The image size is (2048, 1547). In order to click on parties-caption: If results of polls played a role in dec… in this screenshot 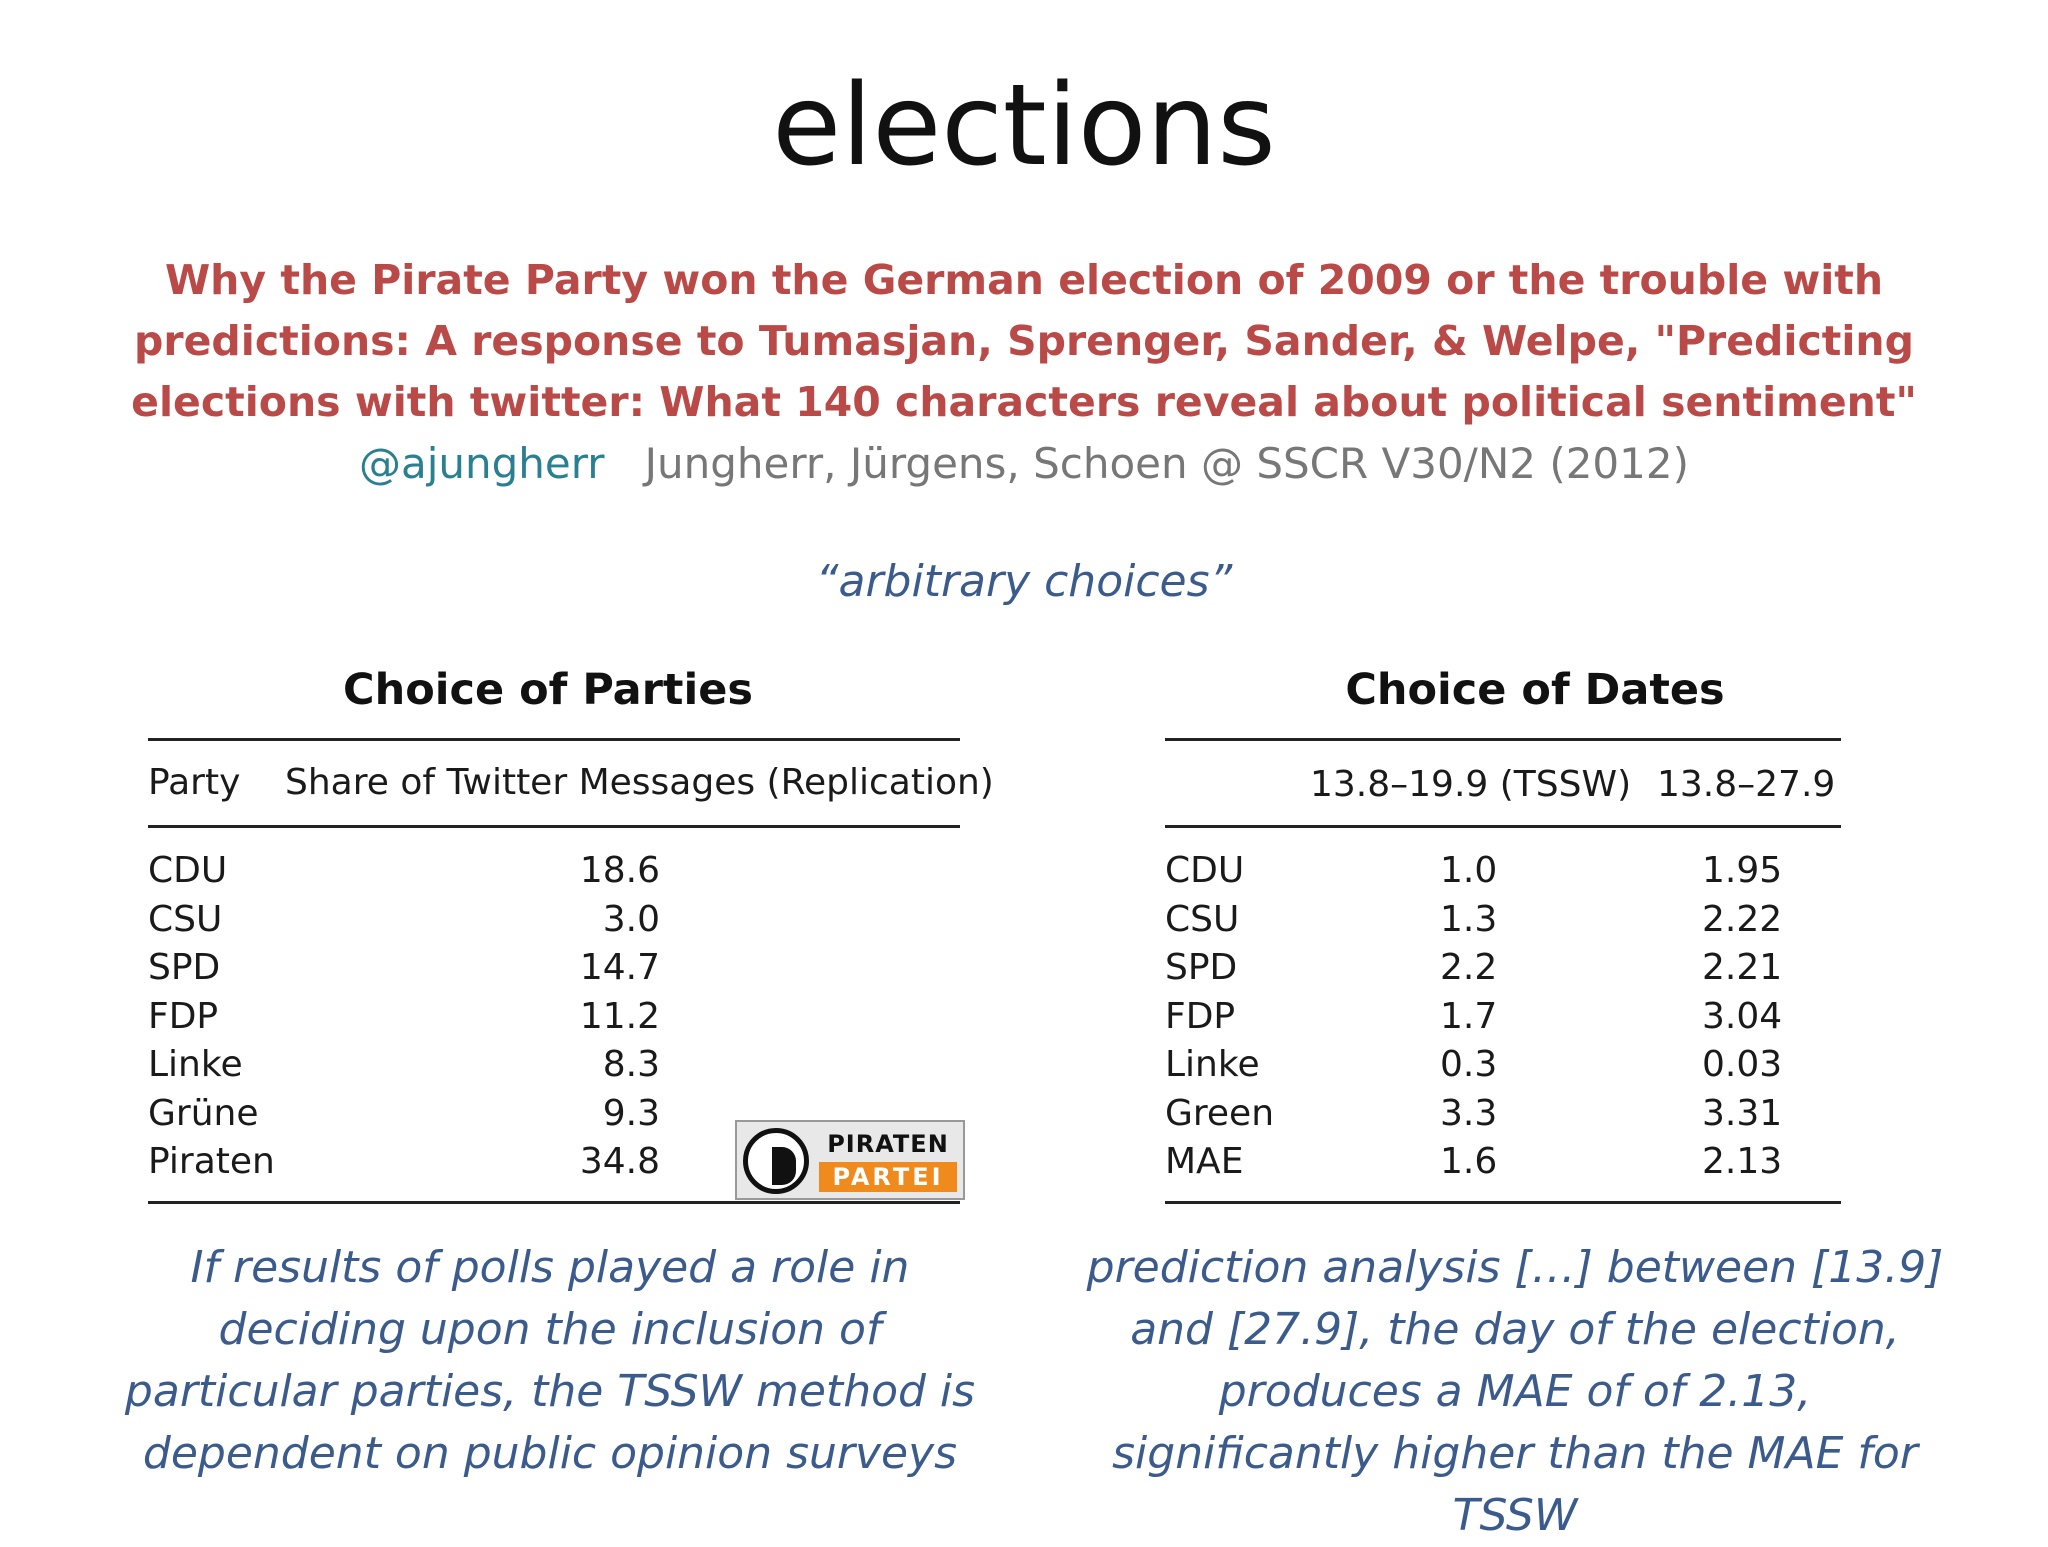, I will do `click(550, 1360)`.